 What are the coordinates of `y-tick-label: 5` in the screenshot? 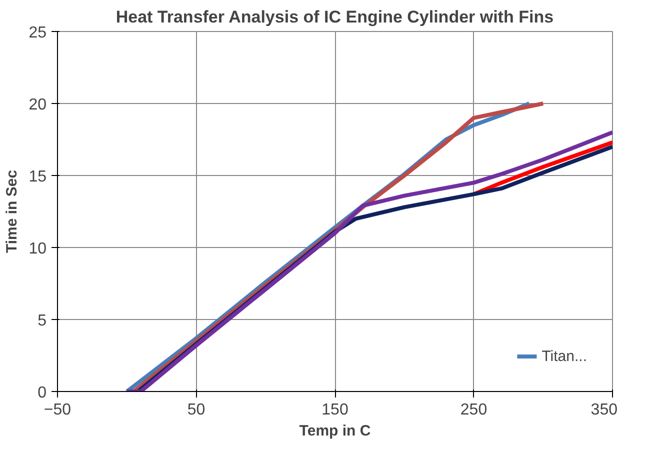 It's located at (42, 321).